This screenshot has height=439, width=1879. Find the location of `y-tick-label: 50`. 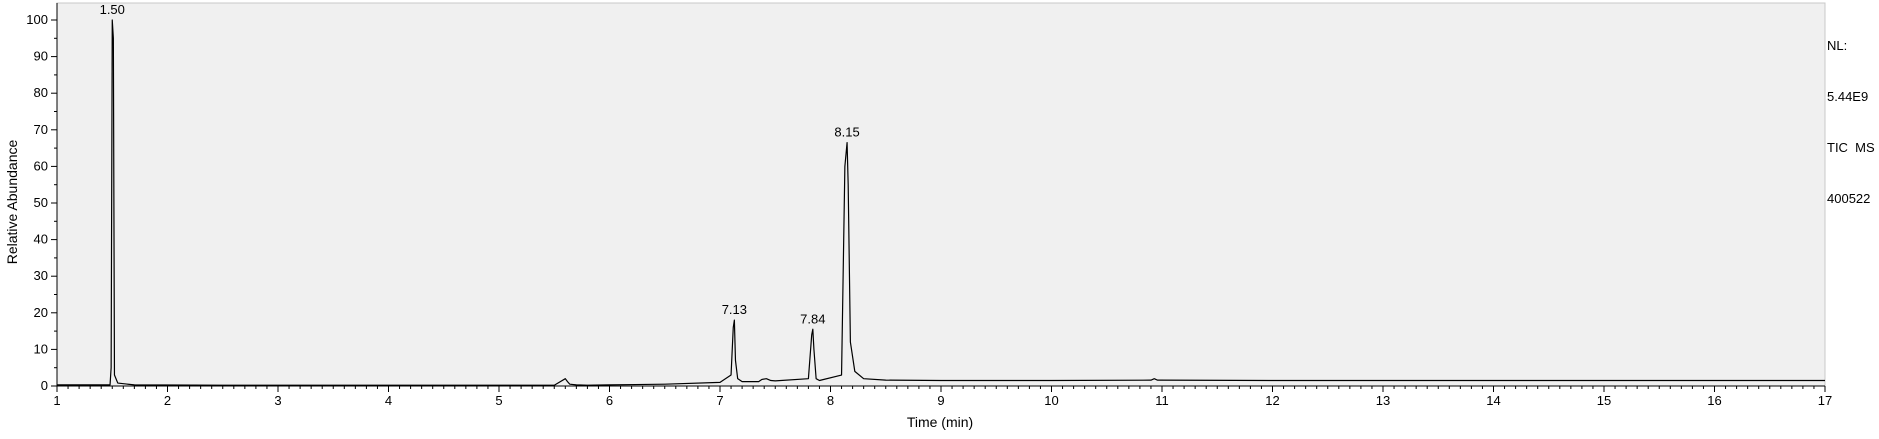

y-tick-label: 50 is located at coordinates (41, 202).